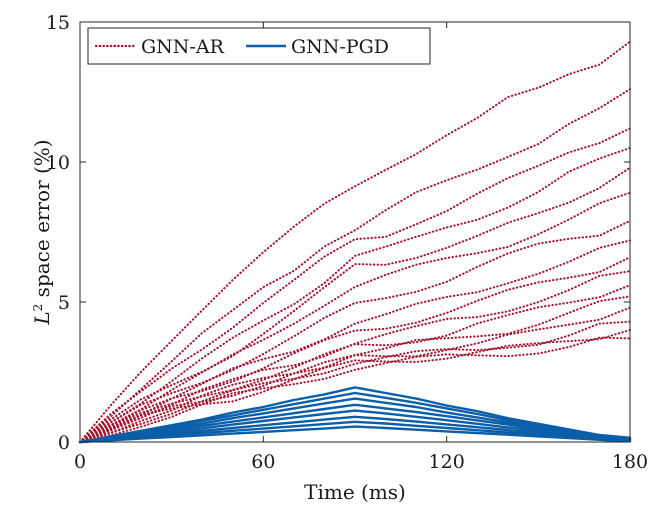  I want to click on x-tick-label: 180, so click(630, 462).